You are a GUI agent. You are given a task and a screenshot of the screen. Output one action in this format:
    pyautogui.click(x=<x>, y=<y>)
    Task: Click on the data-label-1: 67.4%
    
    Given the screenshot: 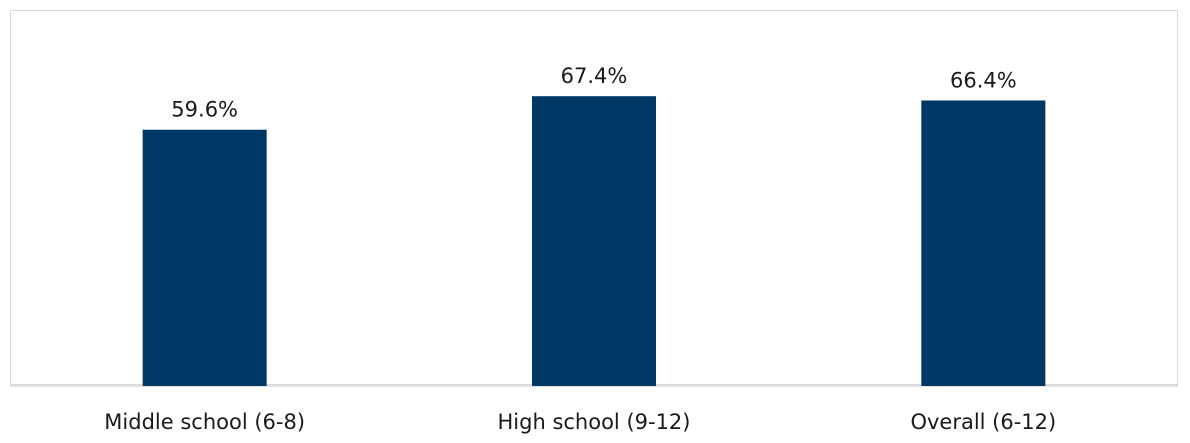 What is the action you would take?
    pyautogui.click(x=594, y=76)
    